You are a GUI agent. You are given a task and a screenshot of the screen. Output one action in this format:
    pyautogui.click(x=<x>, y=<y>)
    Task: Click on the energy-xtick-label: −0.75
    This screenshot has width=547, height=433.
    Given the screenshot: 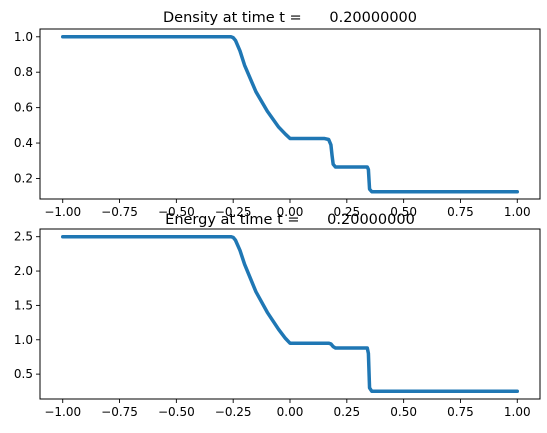 What is the action you would take?
    pyautogui.click(x=119, y=412)
    